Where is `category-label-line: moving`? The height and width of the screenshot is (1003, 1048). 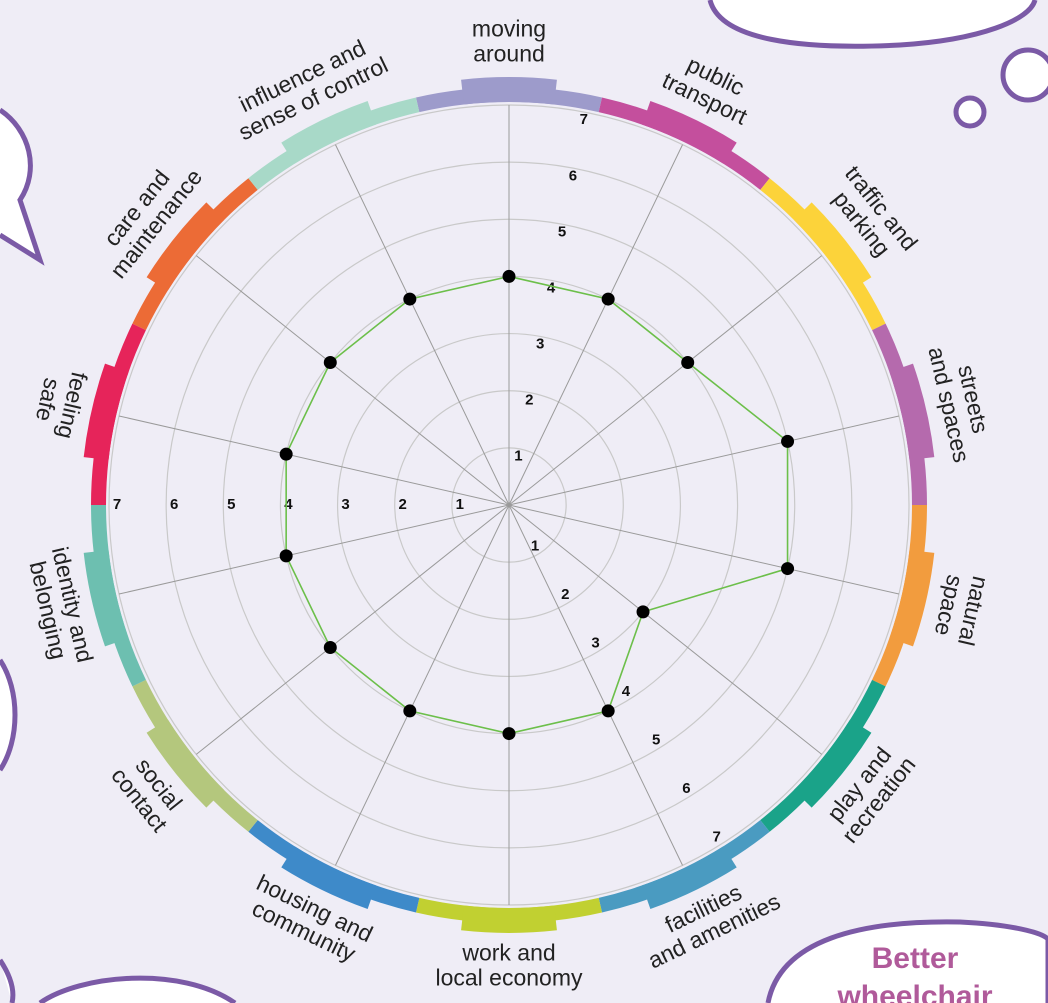
category-label-line: moving is located at coordinates (509, 29).